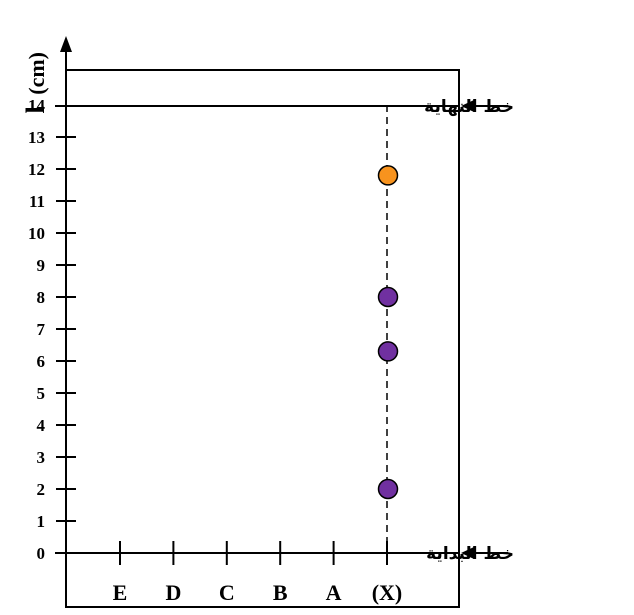 The image size is (634, 615). I want to click on y-axis-title: l (cm), so click(35, 82).